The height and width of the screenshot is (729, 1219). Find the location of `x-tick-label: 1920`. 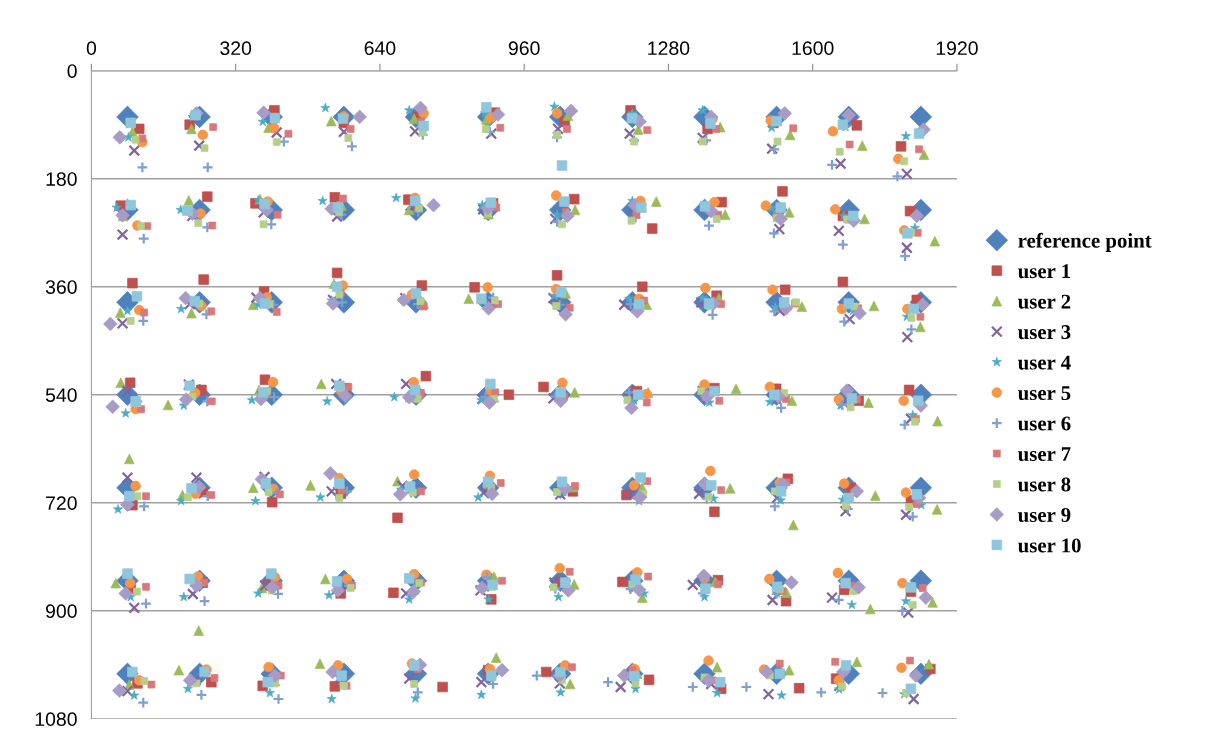

x-tick-label: 1920 is located at coordinates (957, 48).